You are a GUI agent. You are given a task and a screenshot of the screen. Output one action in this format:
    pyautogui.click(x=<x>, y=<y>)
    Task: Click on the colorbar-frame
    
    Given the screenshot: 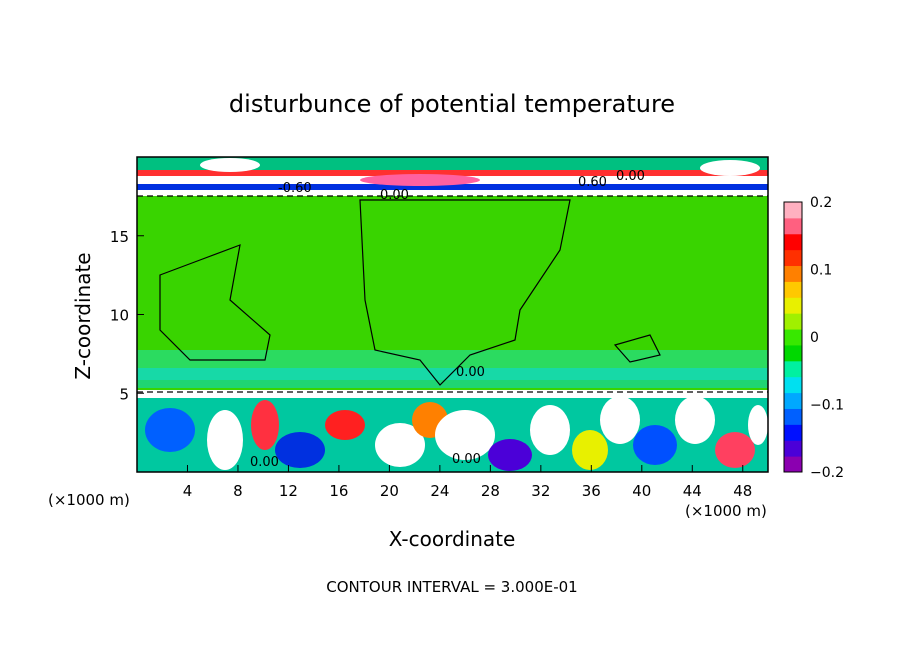 What is the action you would take?
    pyautogui.click(x=793, y=337)
    